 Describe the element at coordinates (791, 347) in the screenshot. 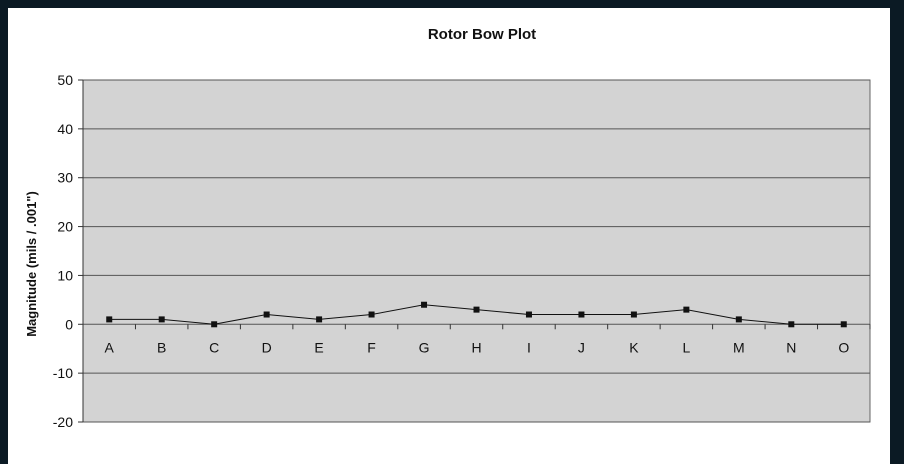

I see `x-tick-label: N` at that location.